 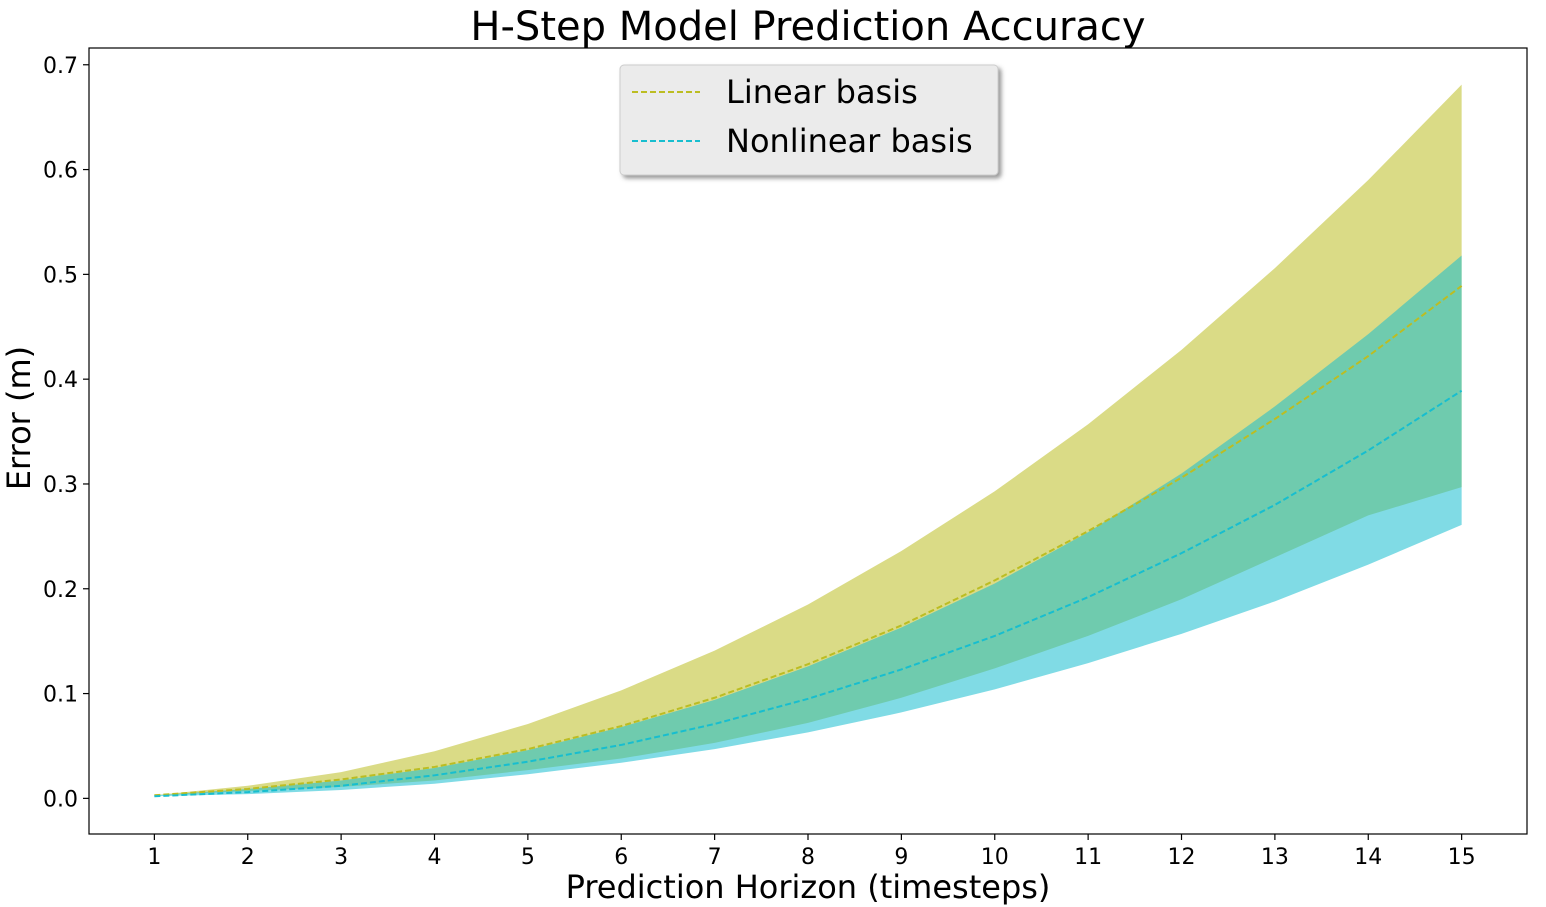 What do you see at coordinates (1368, 857) in the screenshot?
I see `x-tick-label: 14` at bounding box center [1368, 857].